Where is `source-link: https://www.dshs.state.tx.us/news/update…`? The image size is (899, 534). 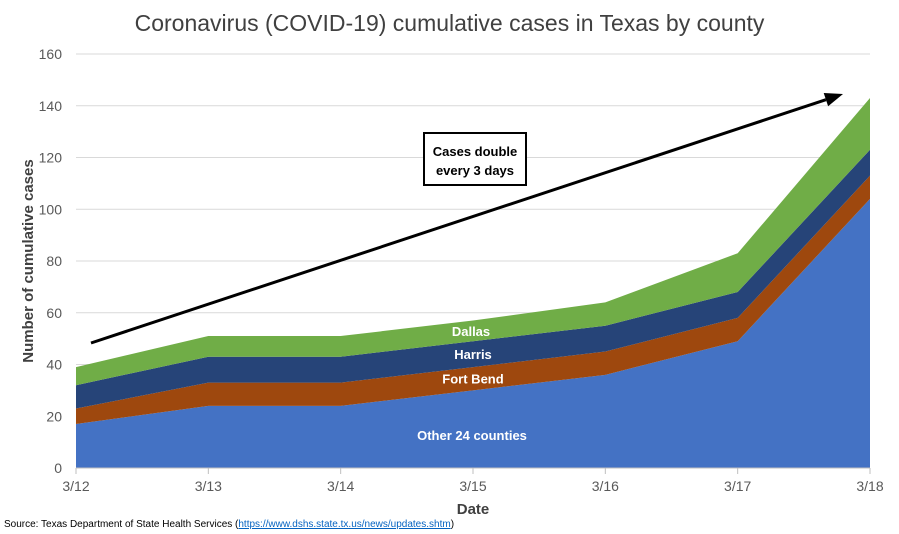 source-link: https://www.dshs.state.tx.us/news/update… is located at coordinates (344, 524).